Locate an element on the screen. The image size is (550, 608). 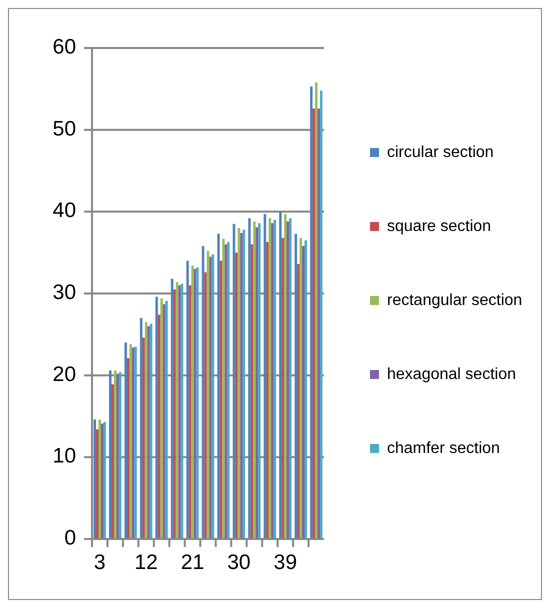
x-tick-label: 39 is located at coordinates (286, 562).